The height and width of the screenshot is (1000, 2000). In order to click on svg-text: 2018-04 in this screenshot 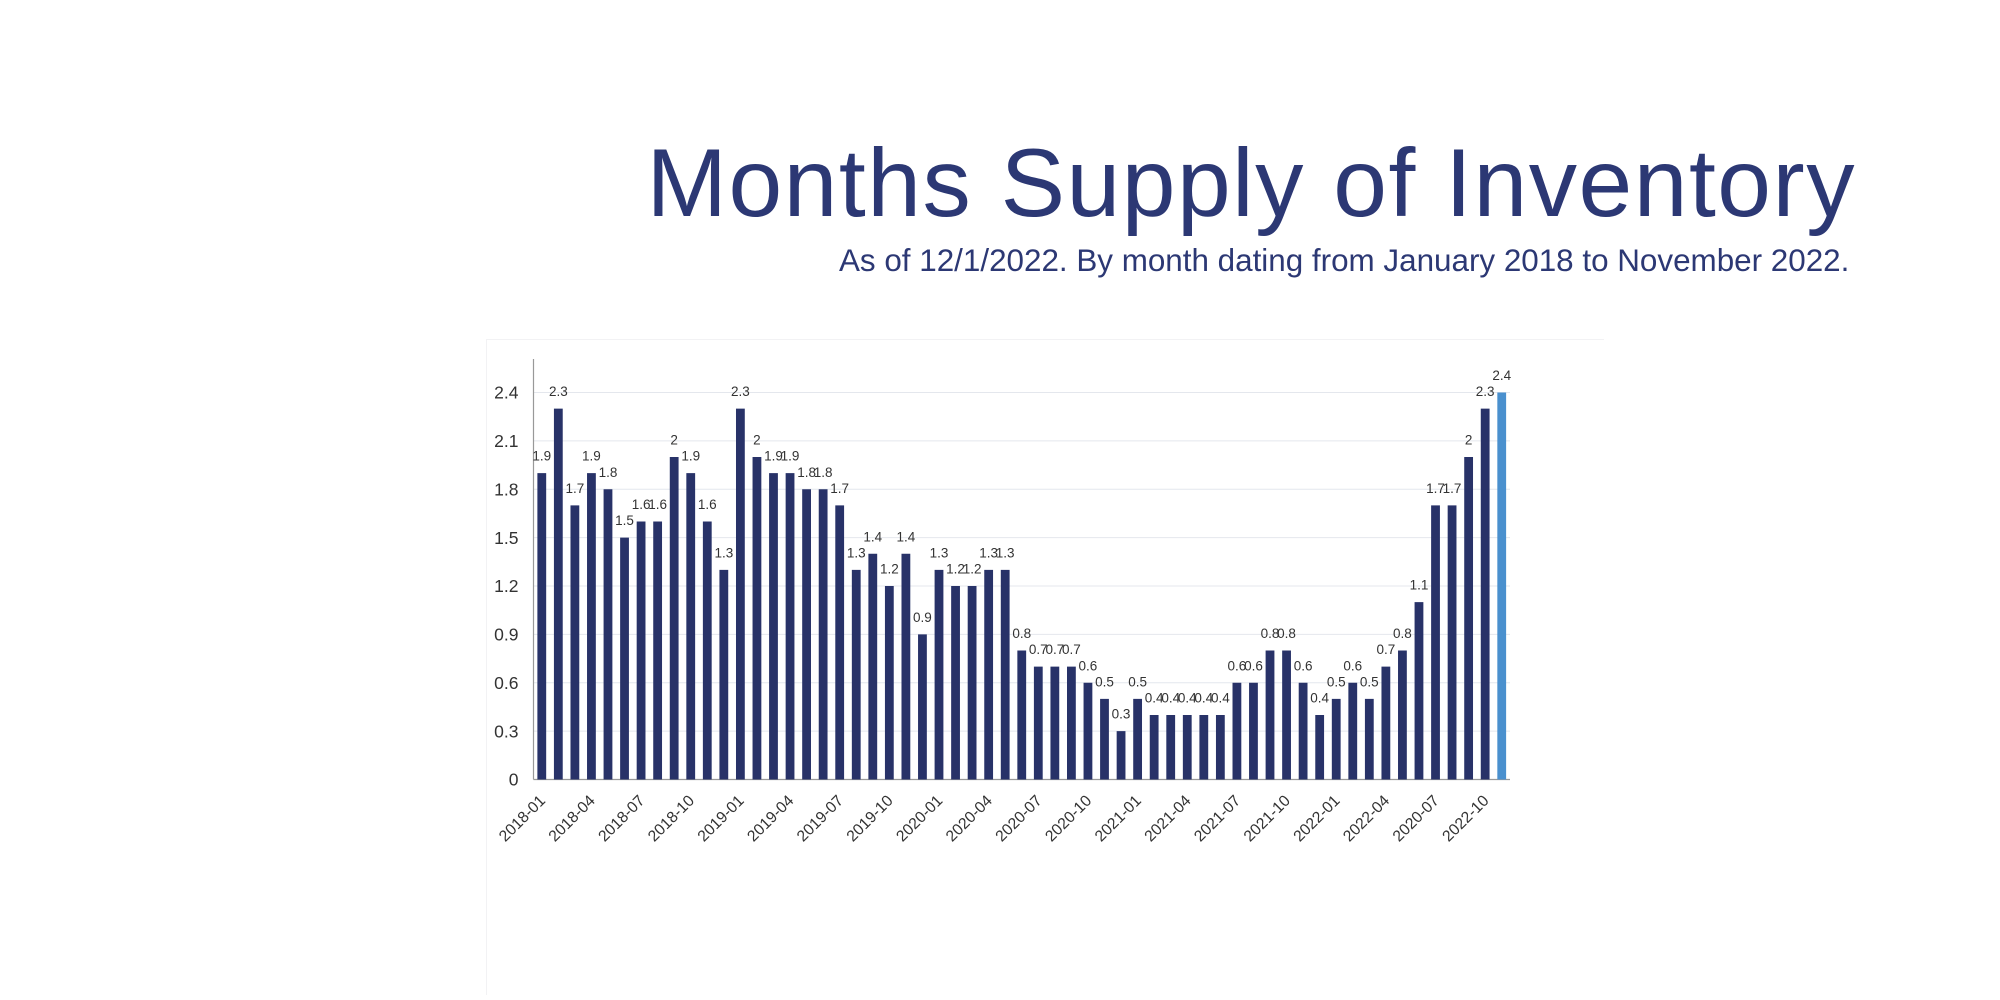, I will do `click(572, 818)`.